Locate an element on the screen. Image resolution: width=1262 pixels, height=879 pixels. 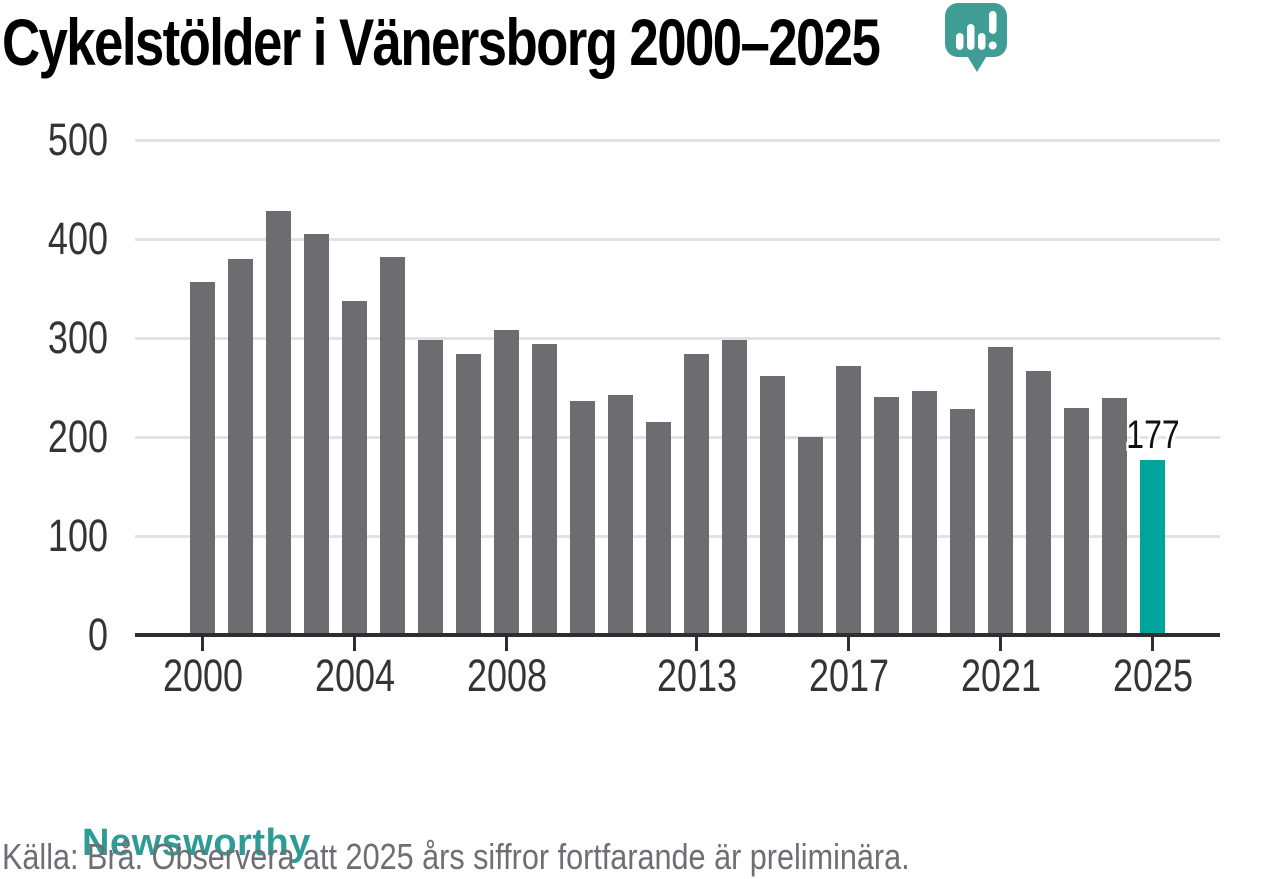
bar-2004 is located at coordinates (354, 468).